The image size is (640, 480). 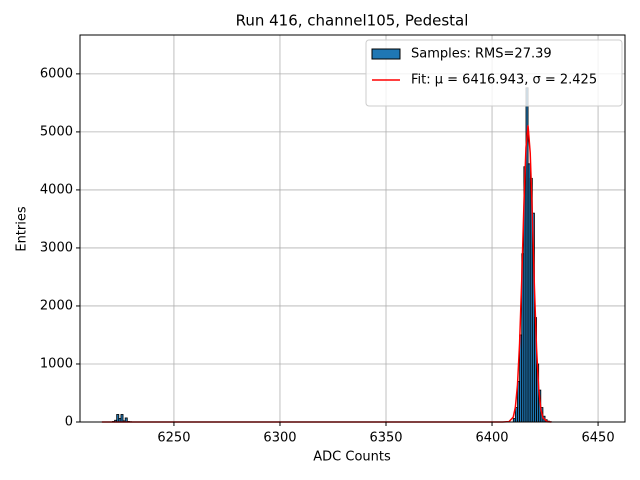 I want to click on y-tick-label: 5000, so click(x=56, y=131).